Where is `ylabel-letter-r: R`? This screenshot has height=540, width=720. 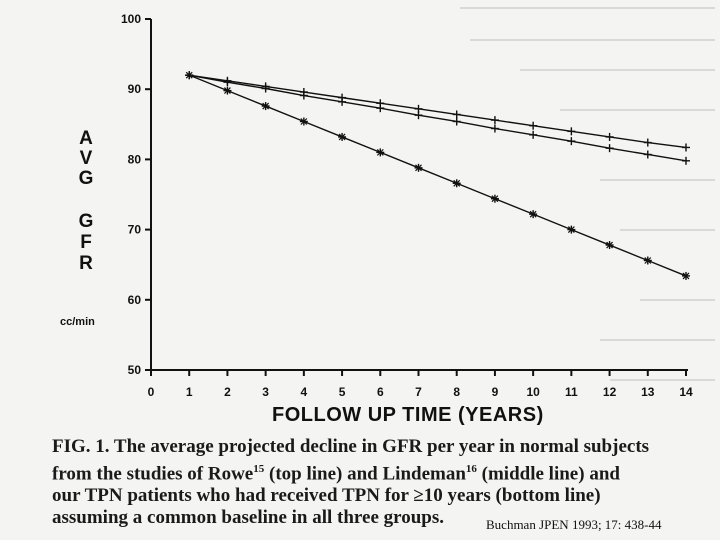 ylabel-letter-r: R is located at coordinates (86, 263).